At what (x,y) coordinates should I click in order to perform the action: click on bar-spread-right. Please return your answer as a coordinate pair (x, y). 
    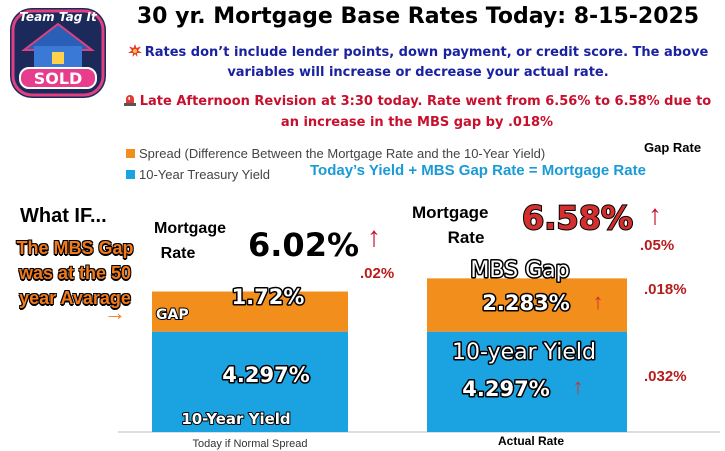
    Looking at the image, I should click on (527, 305).